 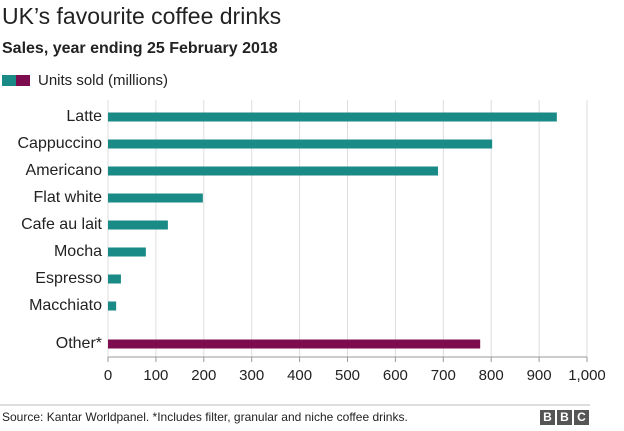 I want to click on y-tick-label: Other*, so click(x=79, y=343).